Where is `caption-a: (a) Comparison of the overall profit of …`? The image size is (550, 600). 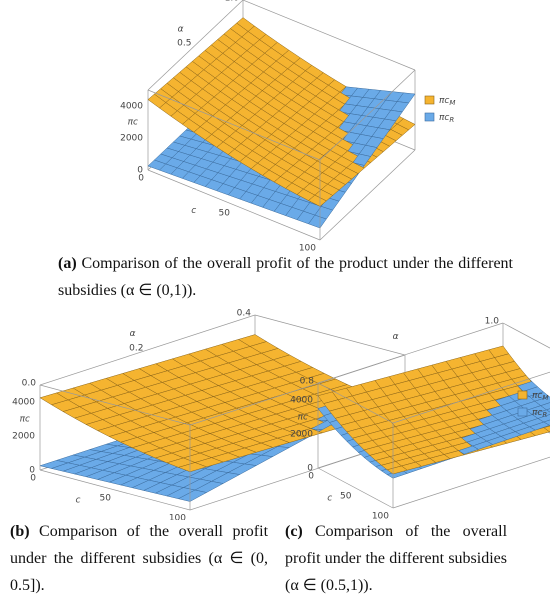
caption-a: (a) Comparison of the overall profit of … is located at coordinates (285, 277).